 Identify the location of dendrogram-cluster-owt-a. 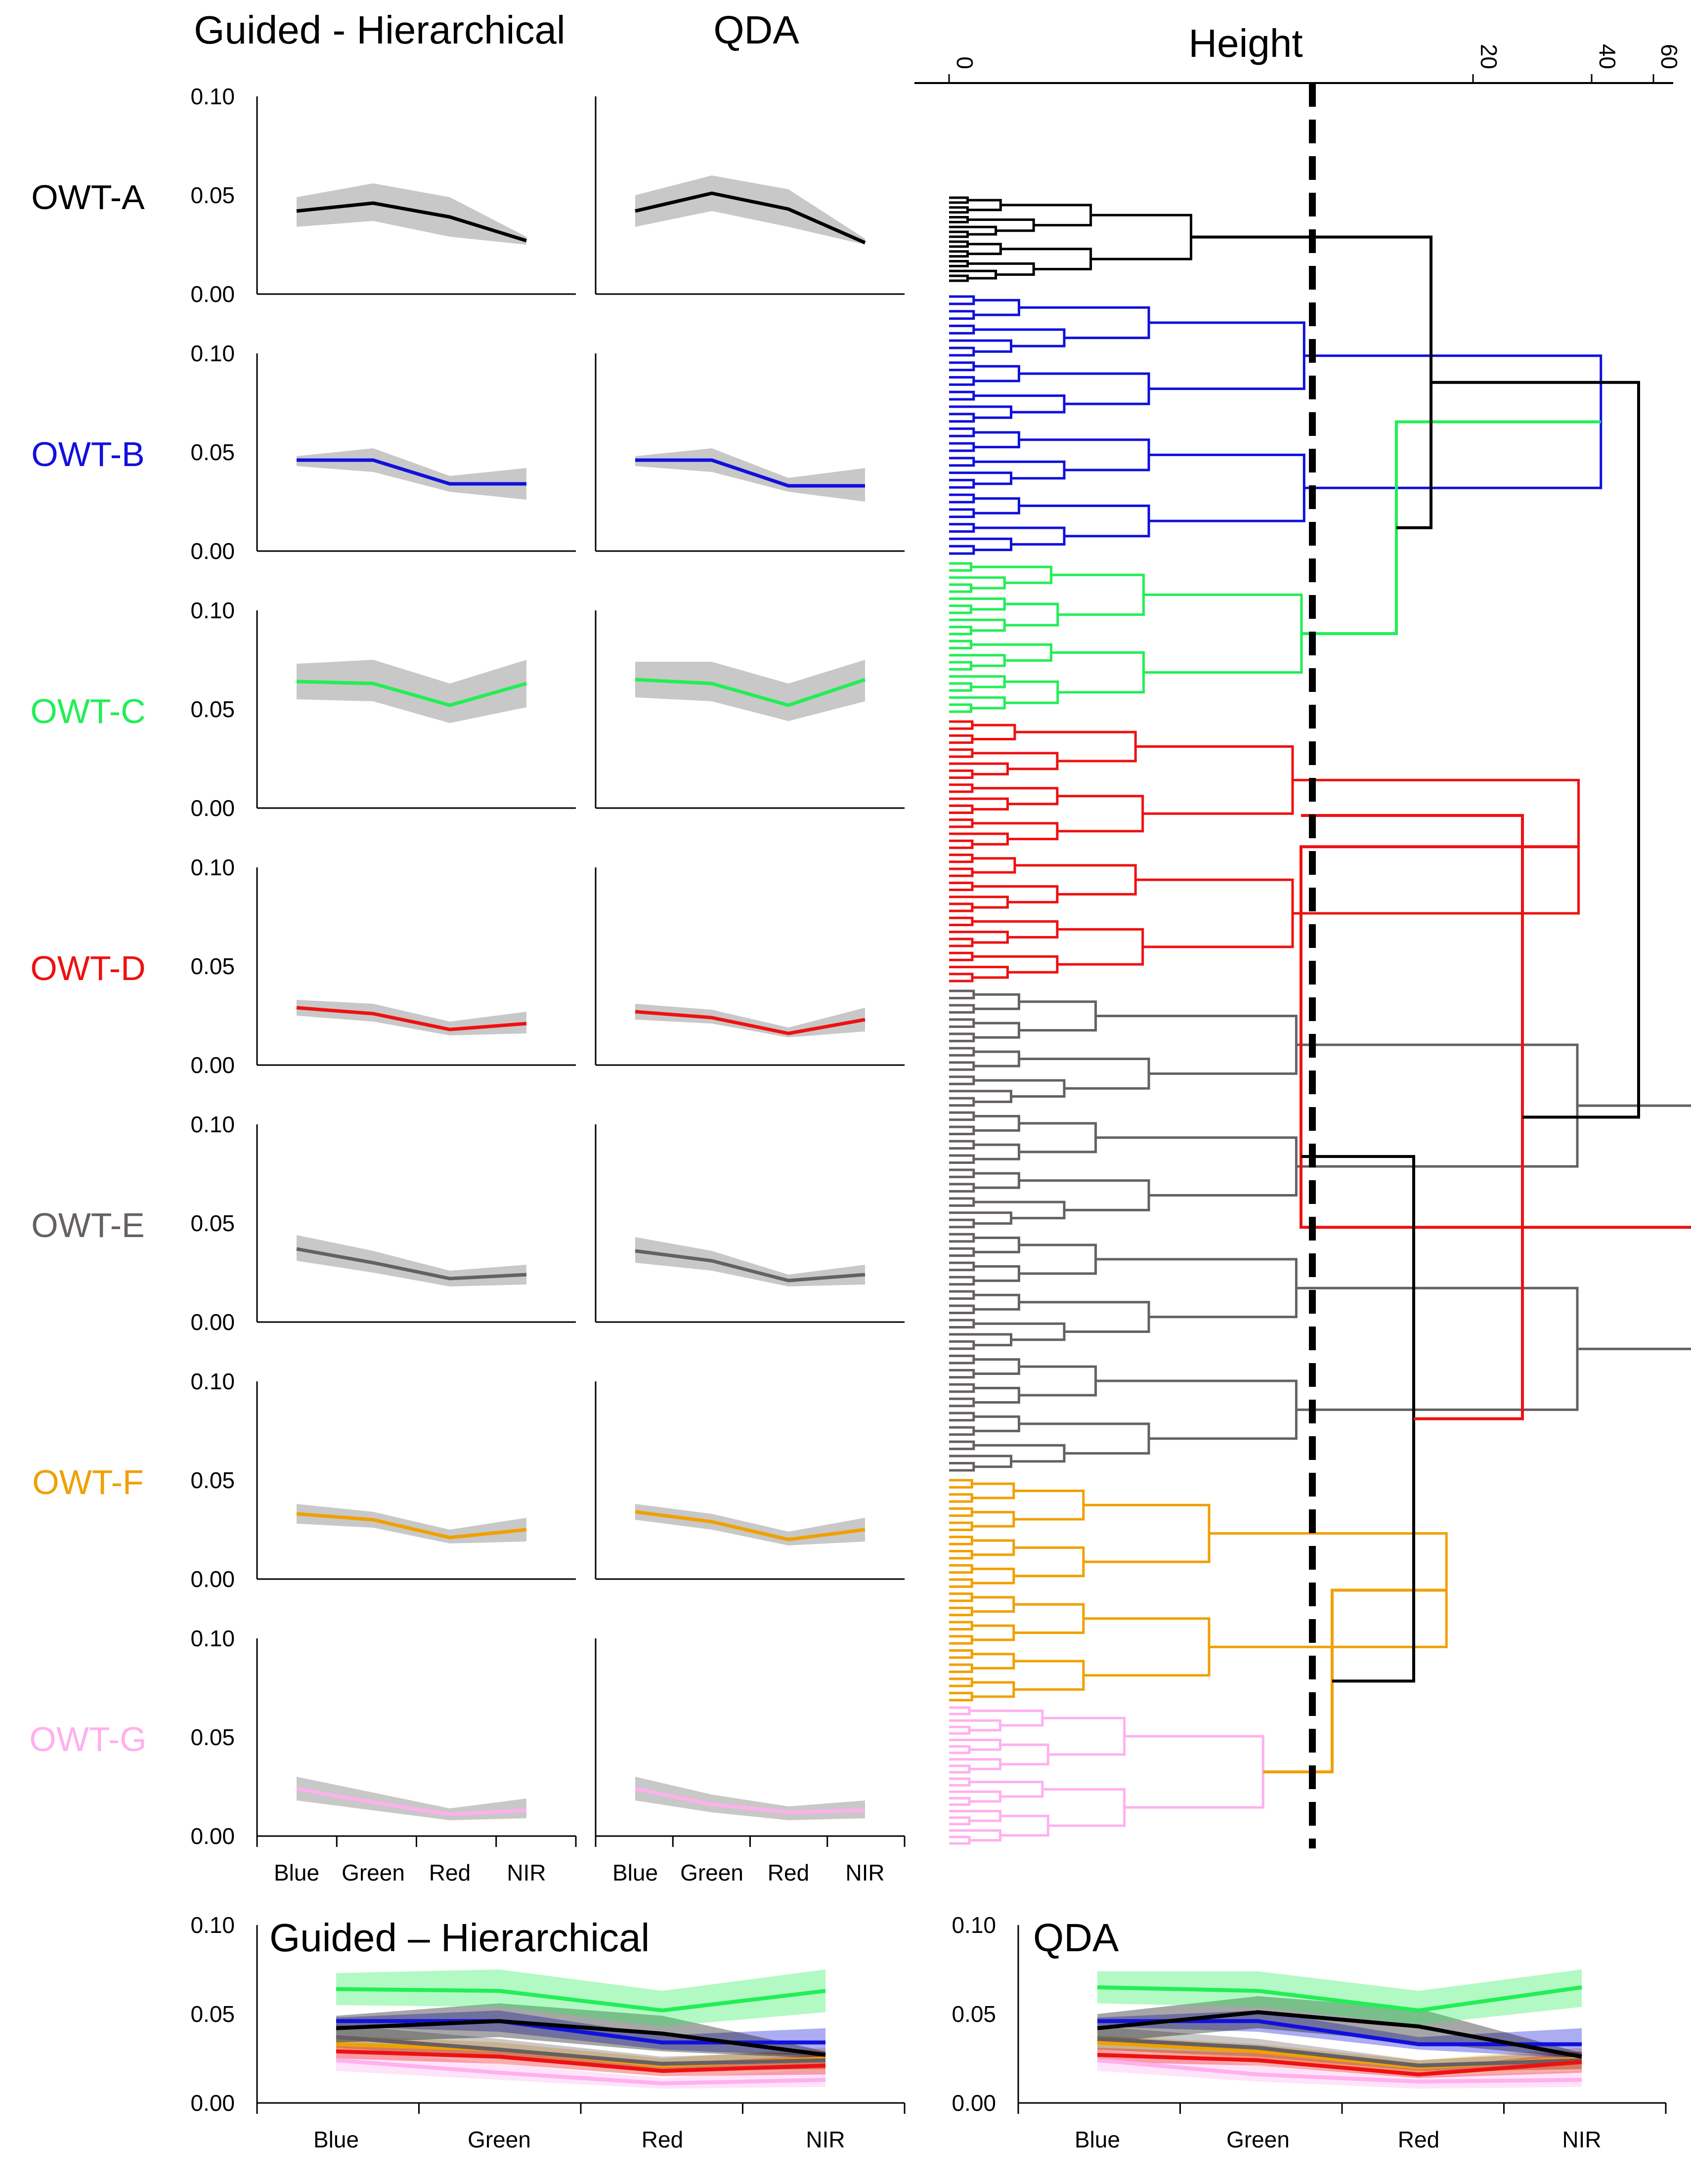
(1071, 239).